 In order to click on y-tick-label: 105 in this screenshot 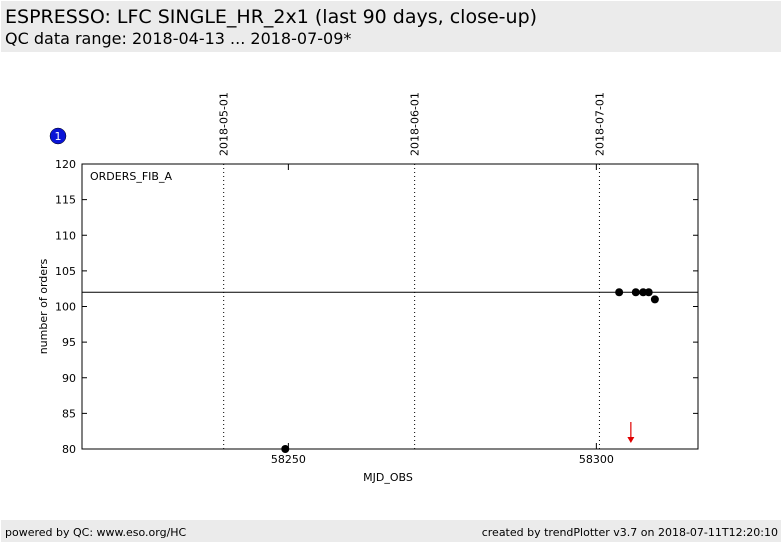, I will do `click(65, 271)`.